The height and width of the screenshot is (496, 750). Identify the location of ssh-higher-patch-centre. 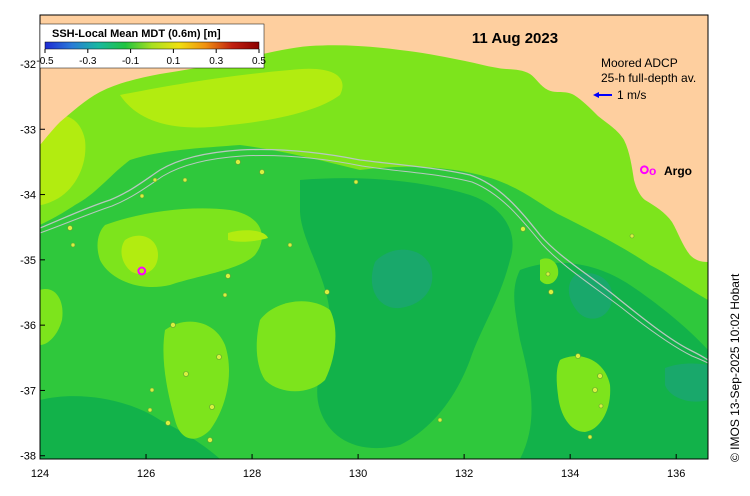
(231, 98).